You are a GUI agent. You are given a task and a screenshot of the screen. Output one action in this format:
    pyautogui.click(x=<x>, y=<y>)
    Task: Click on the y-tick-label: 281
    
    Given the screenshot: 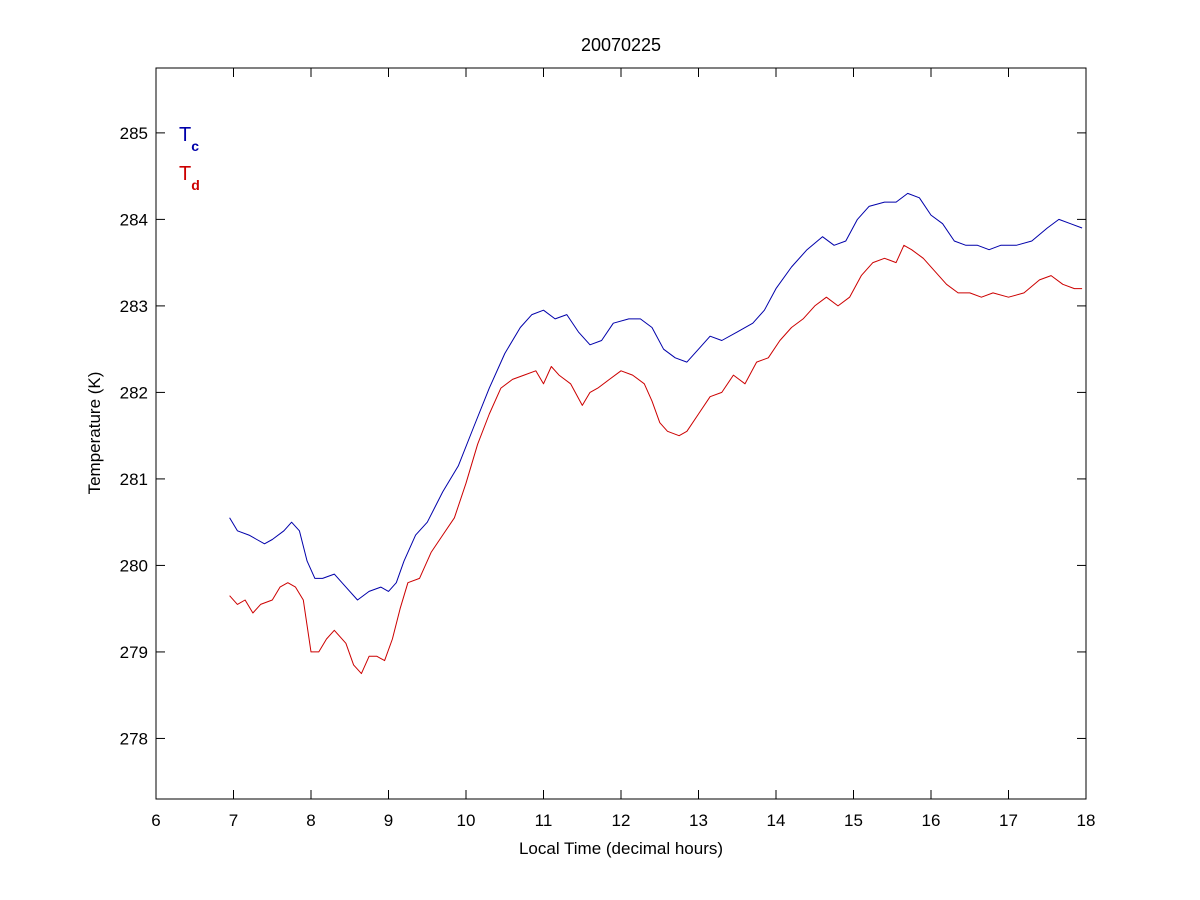 What is the action you would take?
    pyautogui.click(x=134, y=479)
    